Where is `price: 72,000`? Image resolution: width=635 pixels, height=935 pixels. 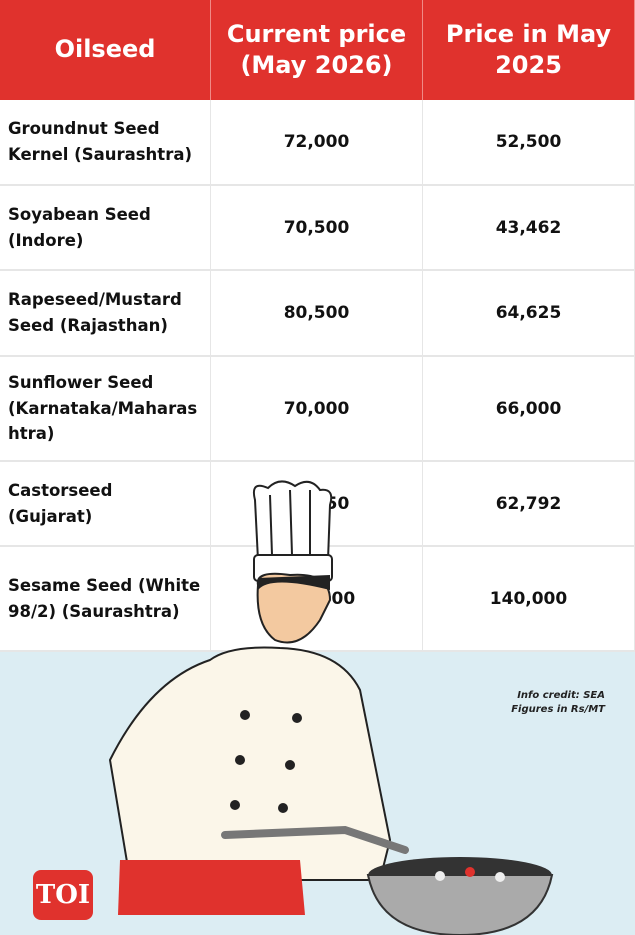 price: 72,000 is located at coordinates (317, 143).